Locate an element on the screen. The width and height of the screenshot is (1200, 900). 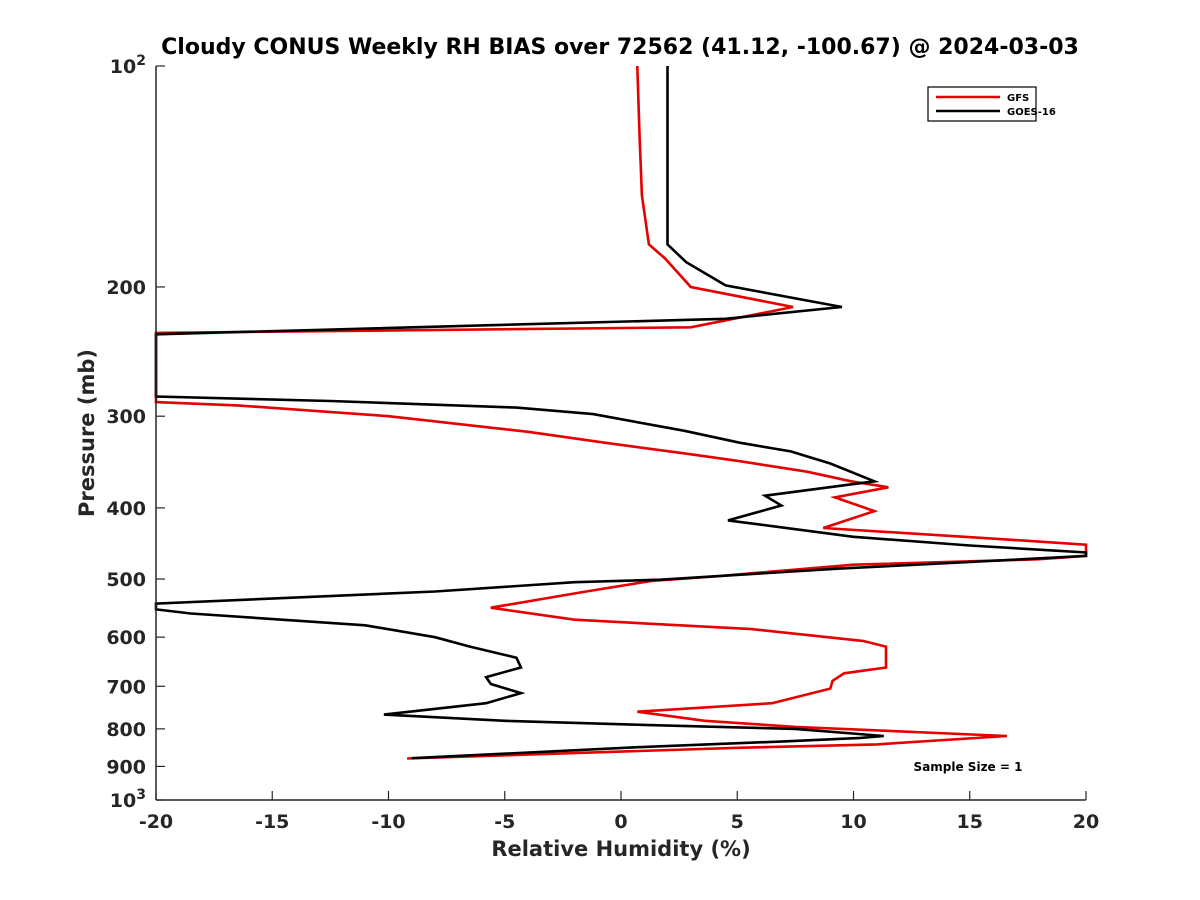
y-tick-label: 400 is located at coordinates (126, 509).